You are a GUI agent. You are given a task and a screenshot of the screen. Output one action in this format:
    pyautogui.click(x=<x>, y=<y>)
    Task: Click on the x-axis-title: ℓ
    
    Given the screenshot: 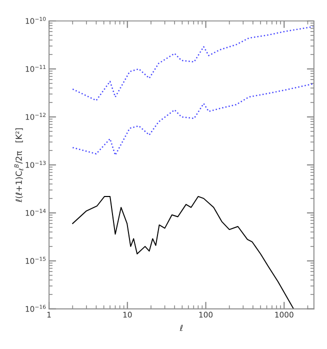 What is the action you would take?
    pyautogui.click(x=181, y=328)
    